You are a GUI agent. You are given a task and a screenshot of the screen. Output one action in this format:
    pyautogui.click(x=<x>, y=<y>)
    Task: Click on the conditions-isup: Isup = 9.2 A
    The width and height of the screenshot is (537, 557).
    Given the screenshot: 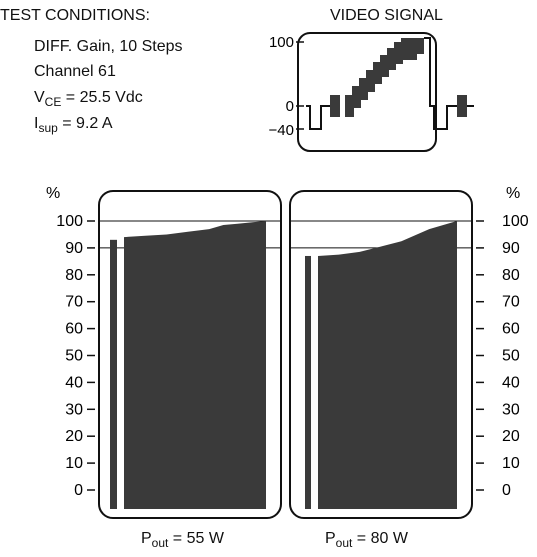 What is the action you would take?
    pyautogui.click(x=73, y=125)
    